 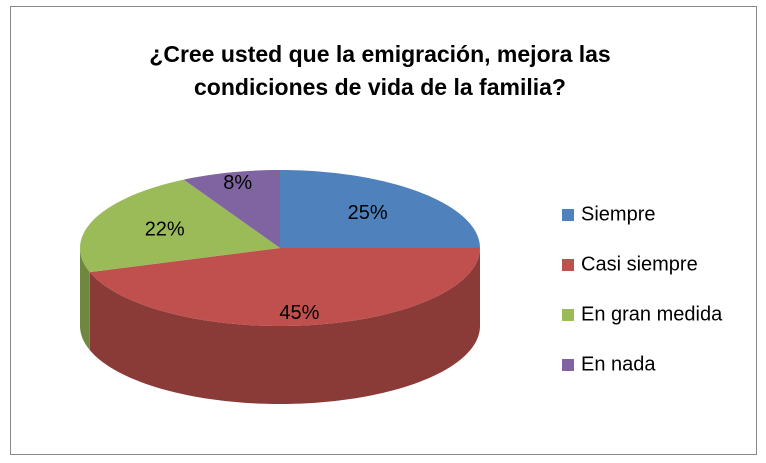 I want to click on legend-label: Siempre, so click(x=618, y=214).